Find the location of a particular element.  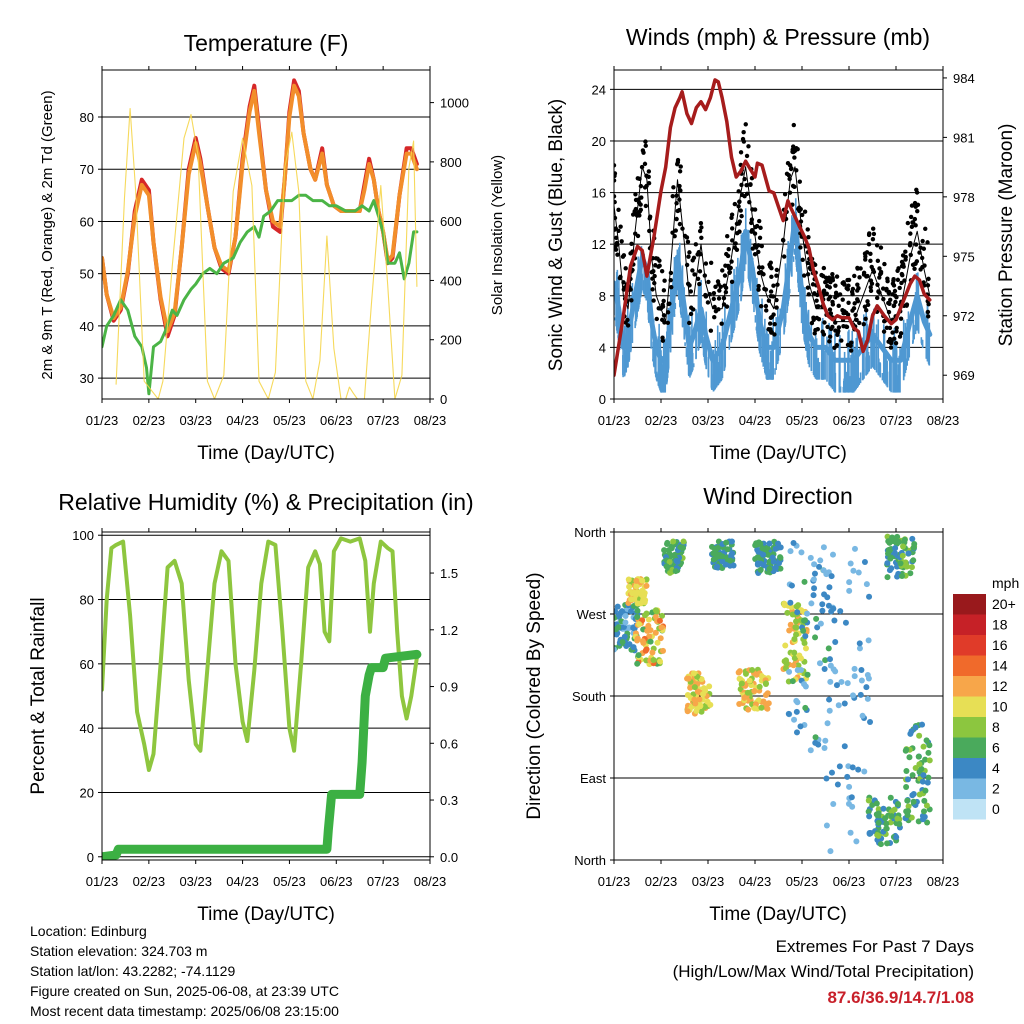

y2-tick-label: 0 is located at coordinates (443, 399).